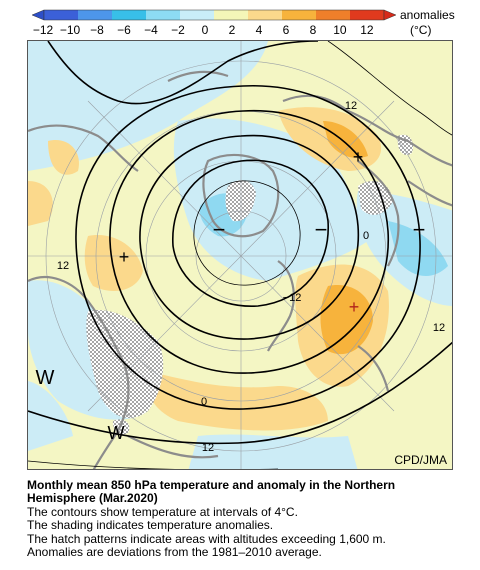 The image size is (480, 570). I want to click on contour-label-0-south: 0, so click(204, 402).